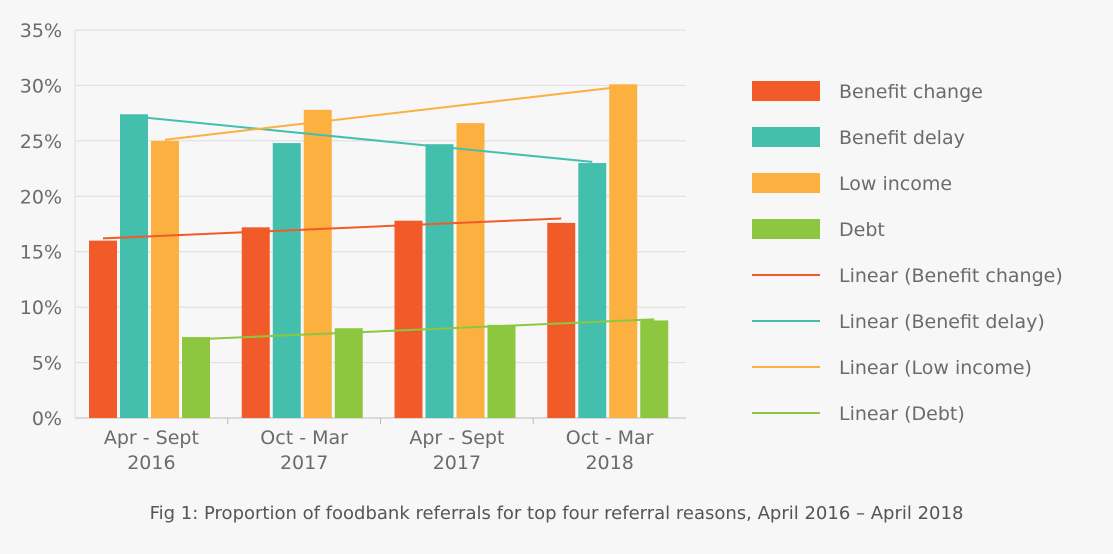 Image resolution: width=1113 pixels, height=554 pixels. What do you see at coordinates (47, 364) in the screenshot?
I see `y-tick-label: 5%` at bounding box center [47, 364].